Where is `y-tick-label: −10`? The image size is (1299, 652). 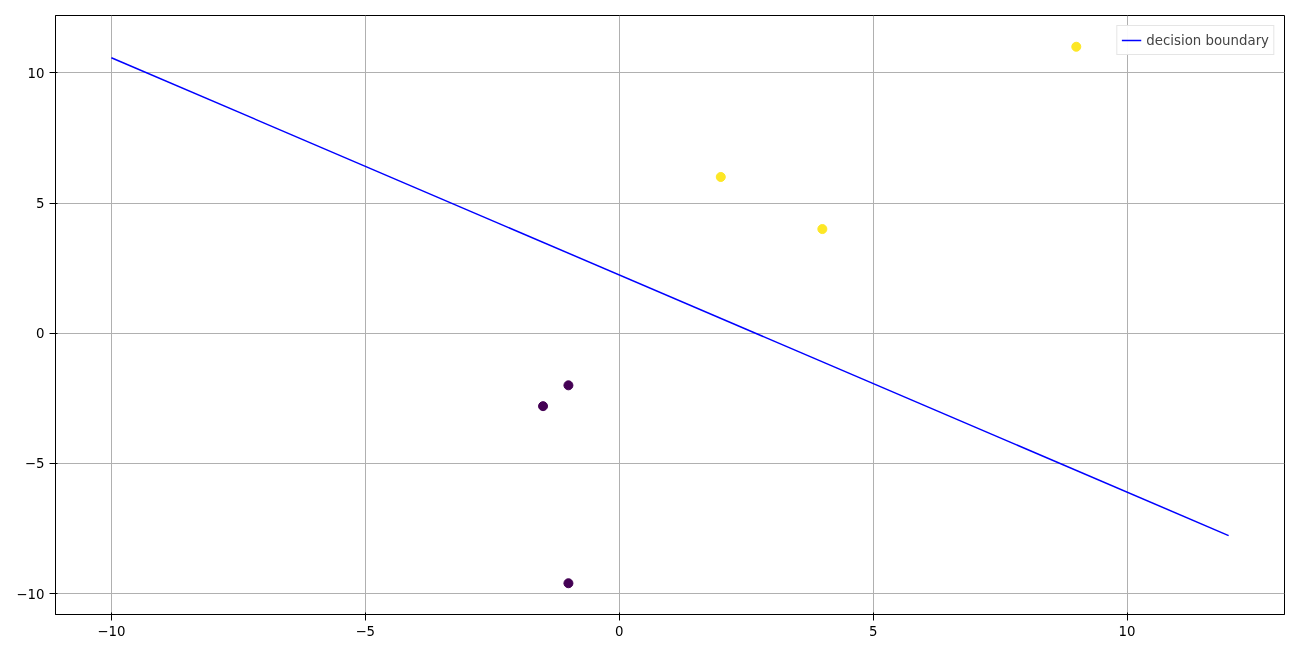 y-tick-label: −10 is located at coordinates (30, 594).